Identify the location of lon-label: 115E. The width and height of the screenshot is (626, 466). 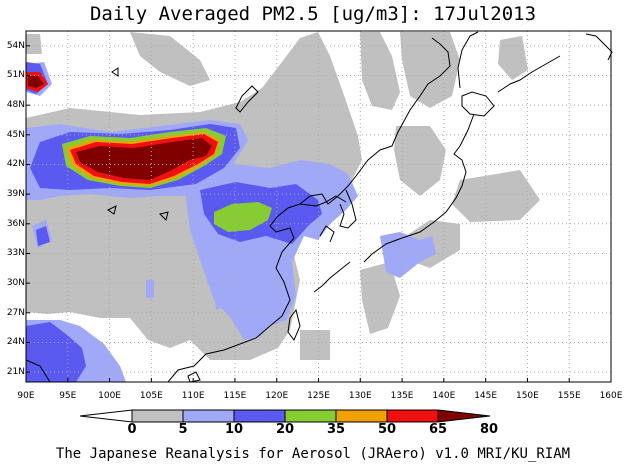
(235, 396).